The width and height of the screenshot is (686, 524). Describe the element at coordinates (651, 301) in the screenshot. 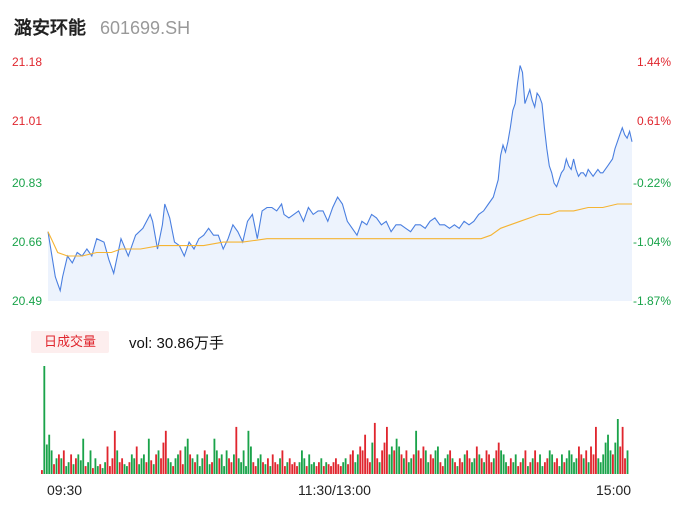

I see `percent-tick-right: -1.87%` at that location.